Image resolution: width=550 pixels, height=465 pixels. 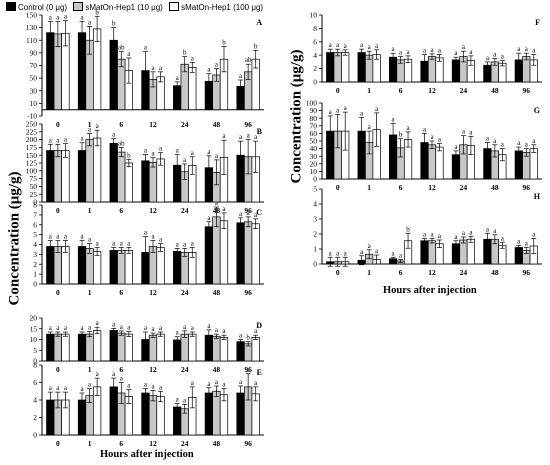 I want to click on legend-item-control: Control (0 μg), so click(x=37, y=7).